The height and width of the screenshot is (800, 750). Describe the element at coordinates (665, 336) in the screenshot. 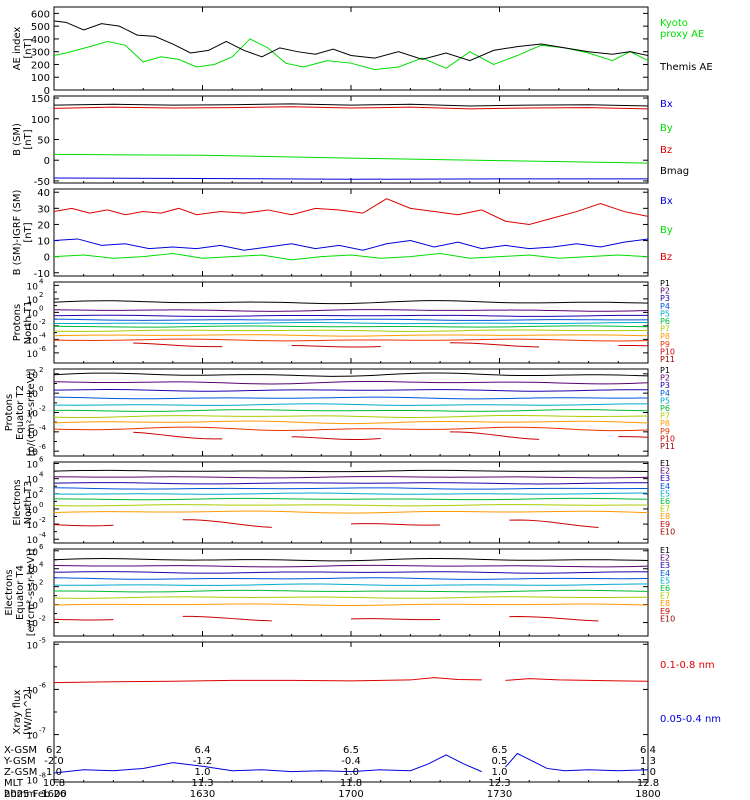

I see `legend-label-P8: P8` at that location.